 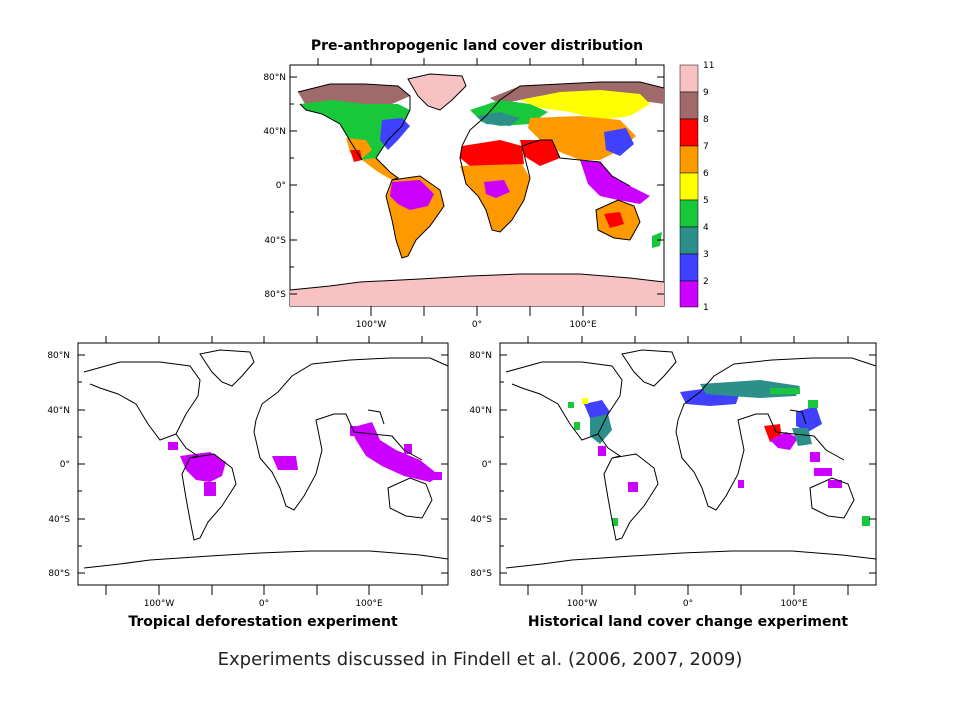 What do you see at coordinates (173, 446) in the screenshot?
I see `central-america-patch` at bounding box center [173, 446].